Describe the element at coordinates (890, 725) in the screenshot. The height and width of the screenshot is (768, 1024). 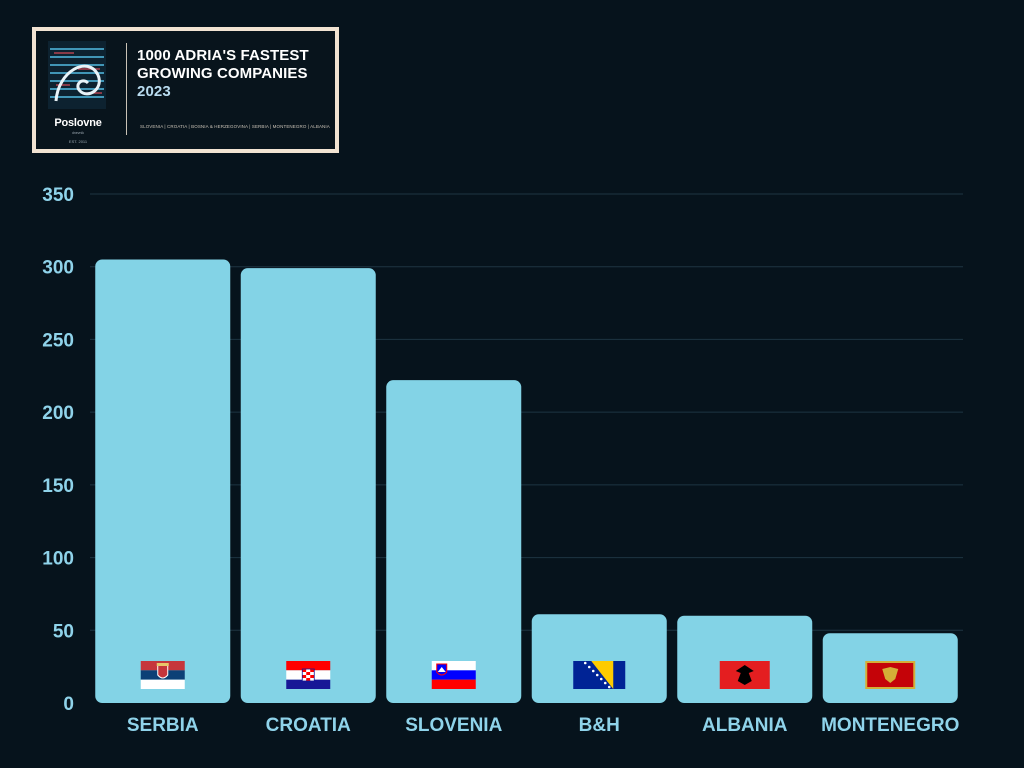
I see `x-category-label: MONTENEGRO` at that location.